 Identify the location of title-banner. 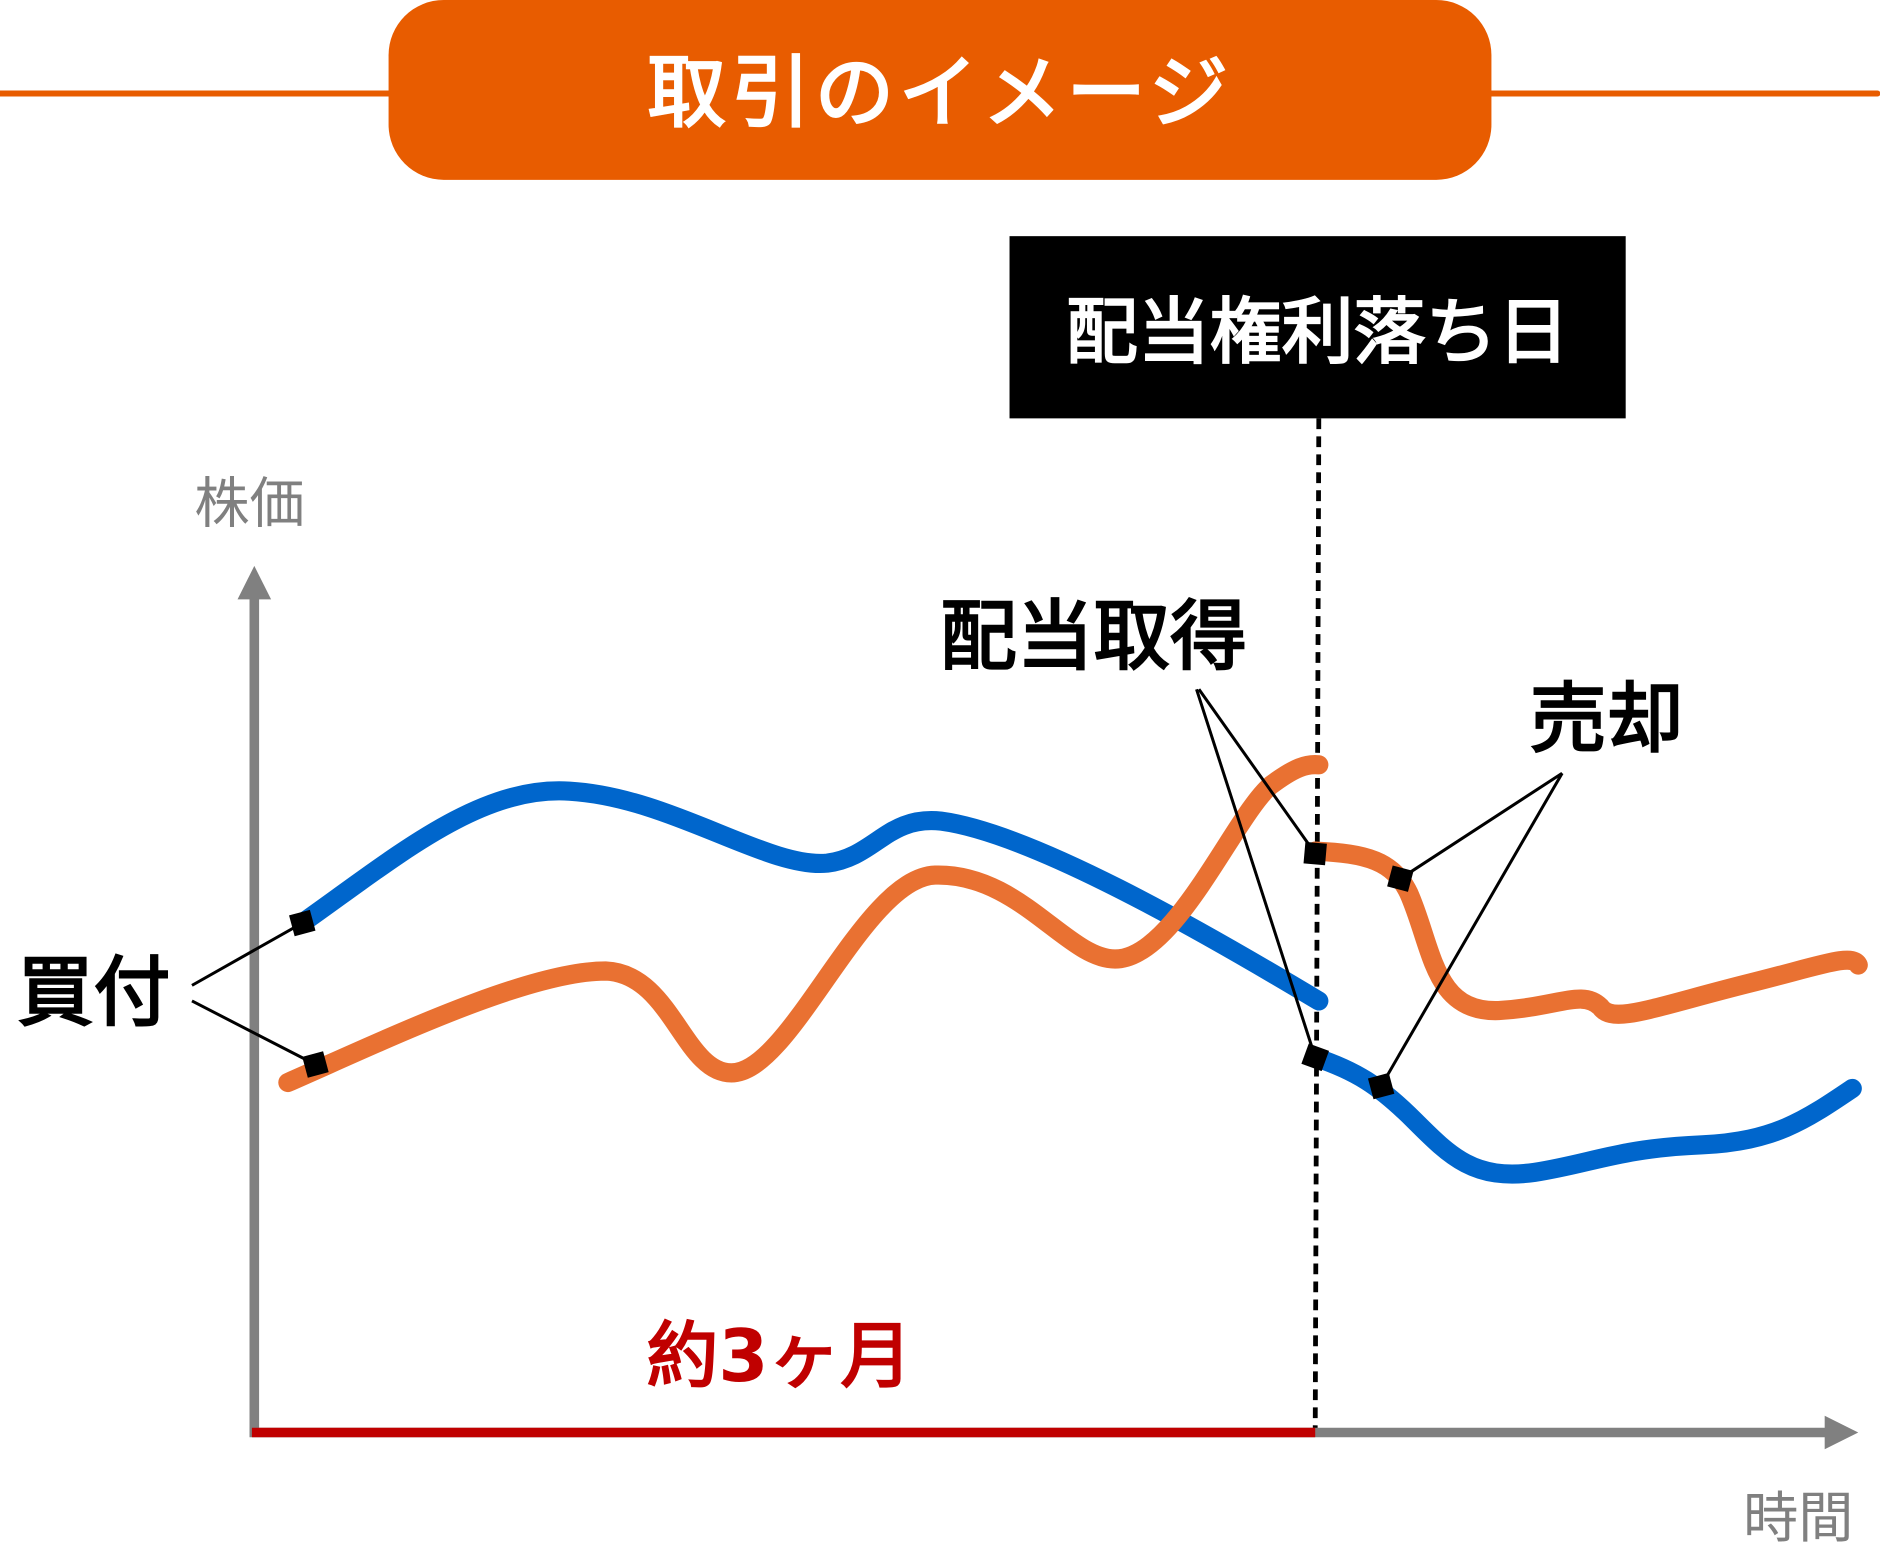
(940, 90).